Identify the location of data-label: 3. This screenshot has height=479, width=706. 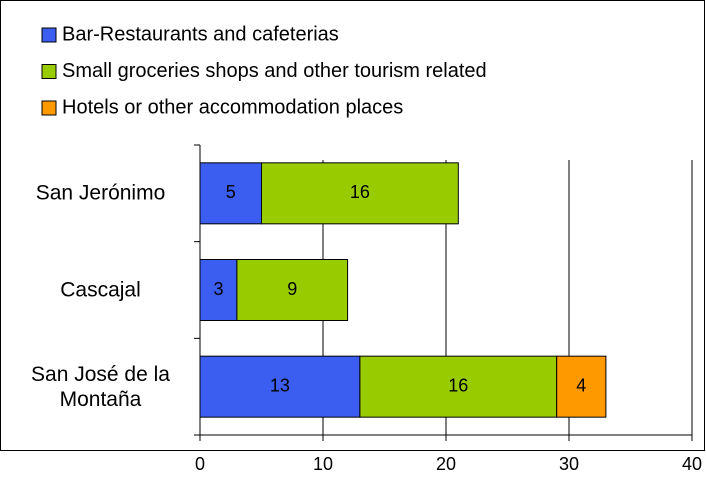
(218, 289).